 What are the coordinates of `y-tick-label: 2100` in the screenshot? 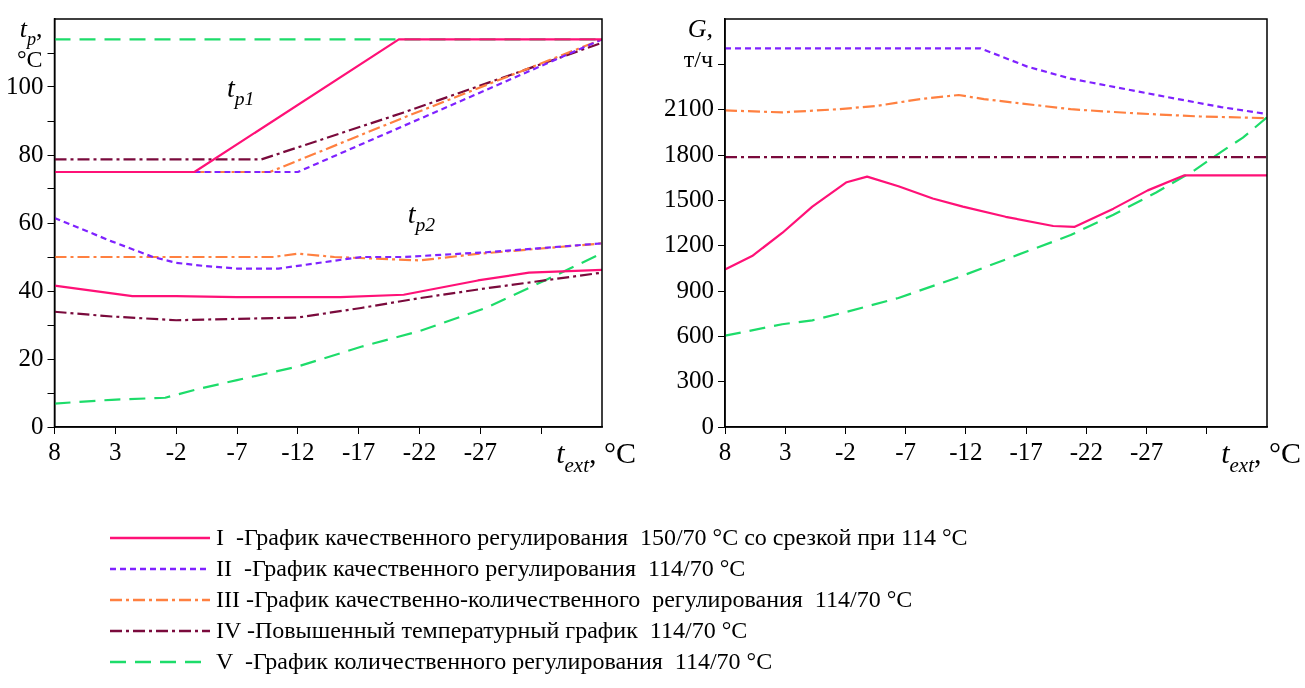 It's located at (689, 108).